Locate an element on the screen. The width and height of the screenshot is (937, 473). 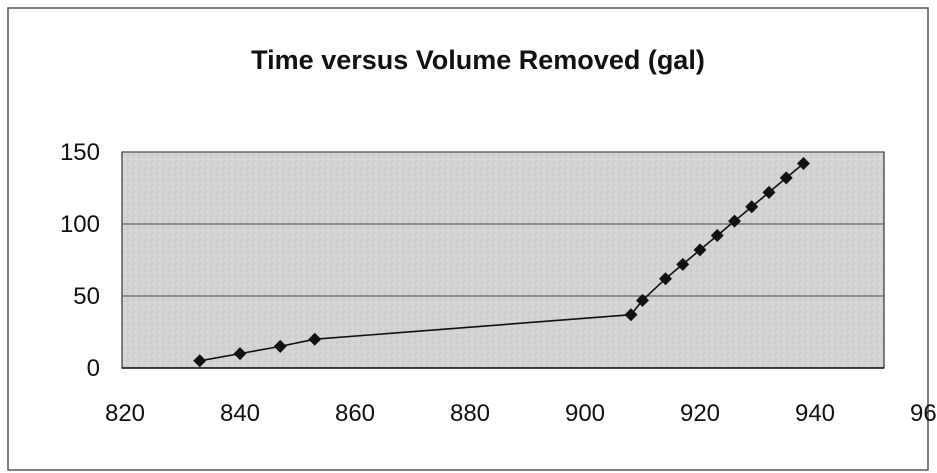
x-tick-label-940: 940 is located at coordinates (815, 413).